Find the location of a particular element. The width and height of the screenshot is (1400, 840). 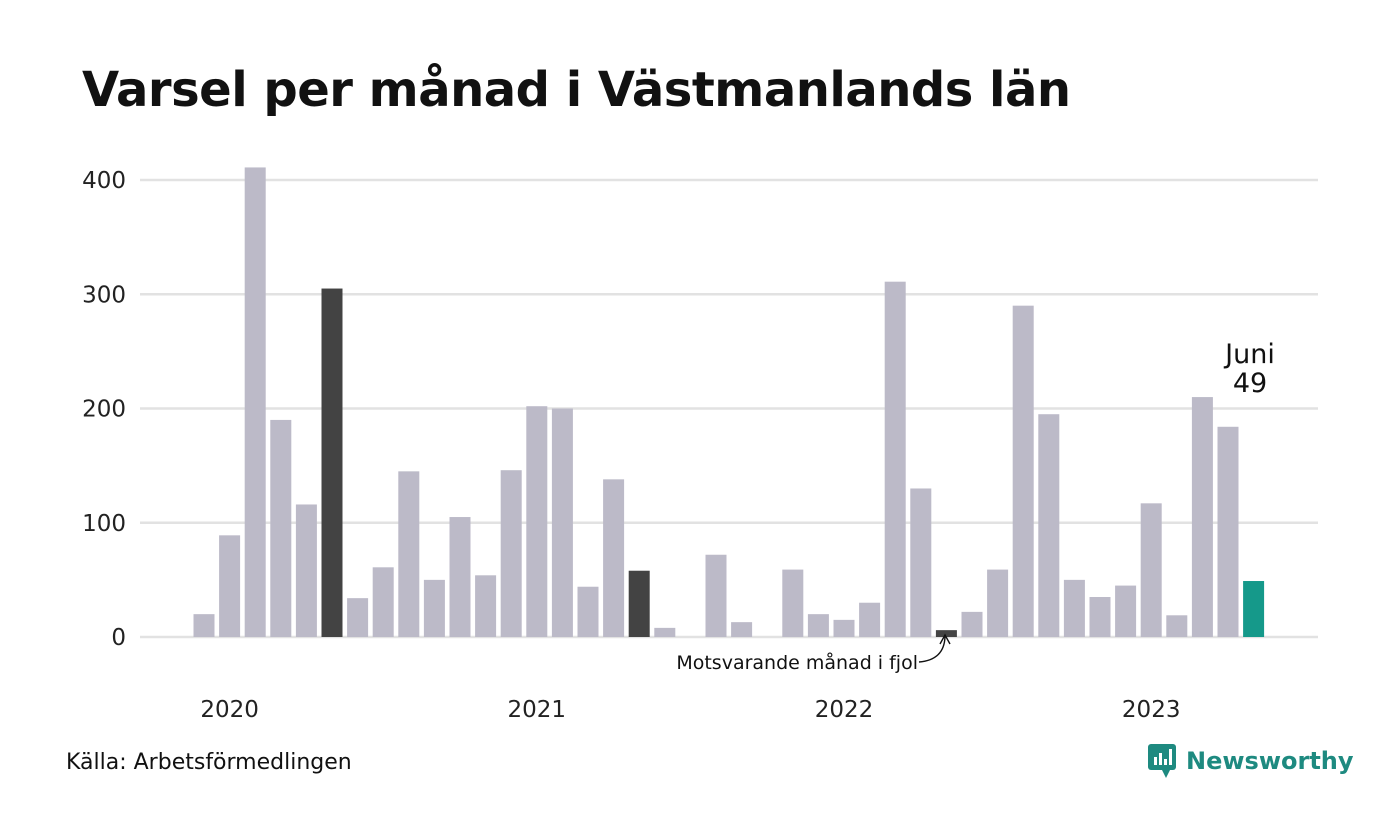

chart-title: Varsel per månad i Västmanlands län is located at coordinates (576, 90).